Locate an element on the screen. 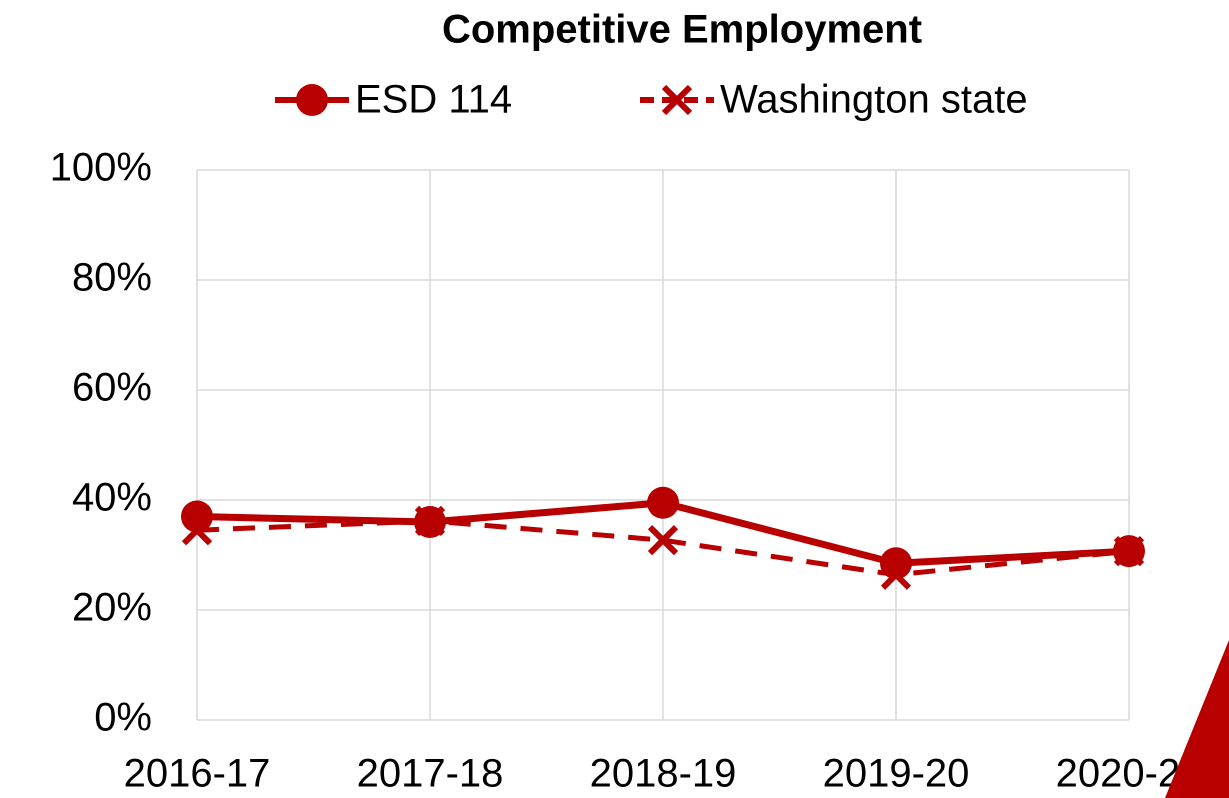 The width and height of the screenshot is (1229, 798). y-tick-label: 60% is located at coordinates (112, 388).